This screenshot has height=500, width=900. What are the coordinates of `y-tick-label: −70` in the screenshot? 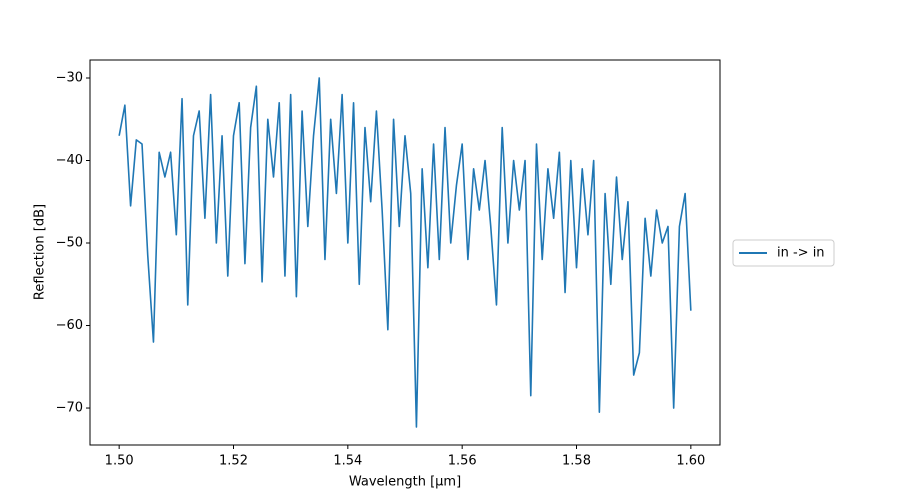 It's located at (69, 408).